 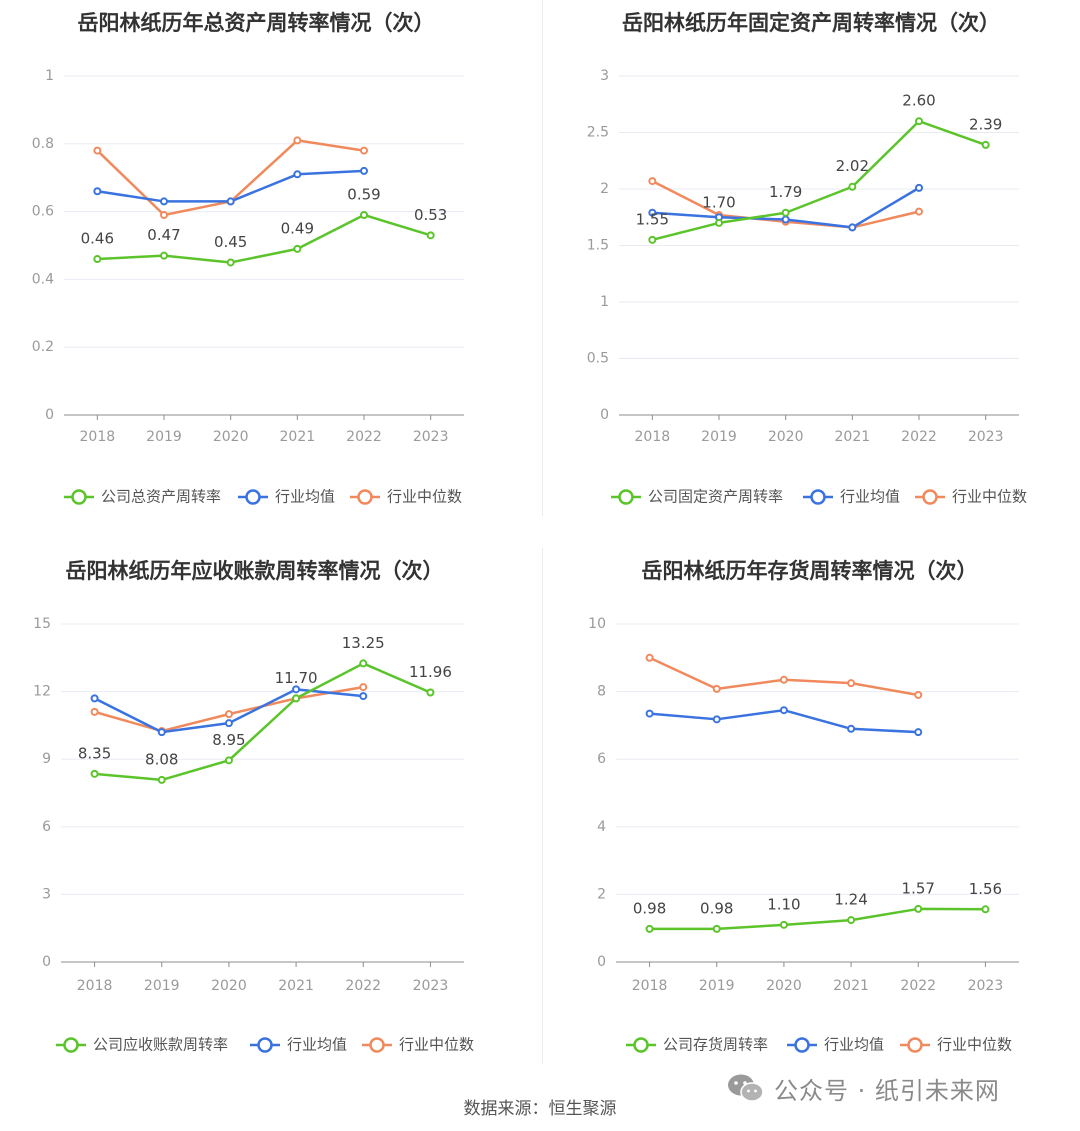 What do you see at coordinates (160, 1045) in the screenshot?
I see `legend-label: 公司应收账款周转率` at bounding box center [160, 1045].